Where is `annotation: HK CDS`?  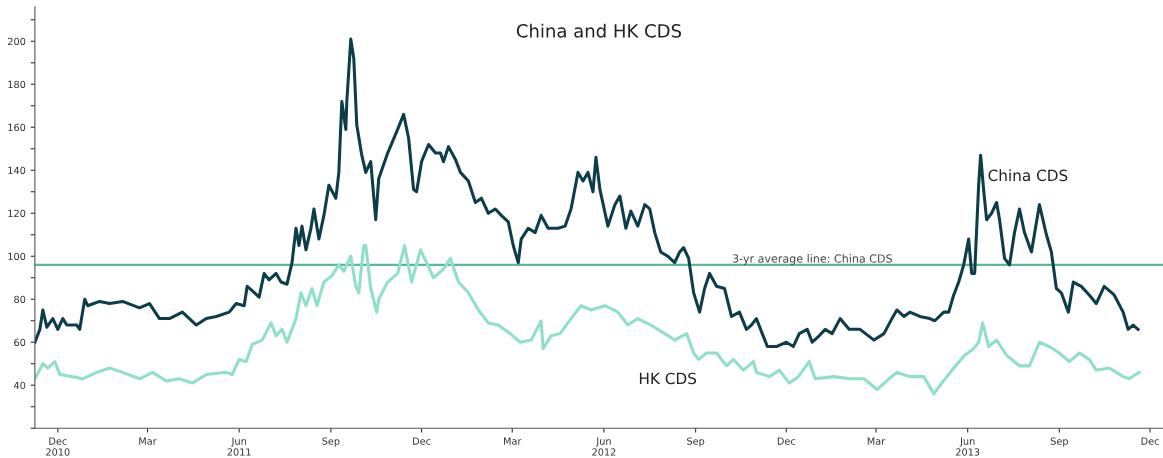 annotation: HK CDS is located at coordinates (668, 378).